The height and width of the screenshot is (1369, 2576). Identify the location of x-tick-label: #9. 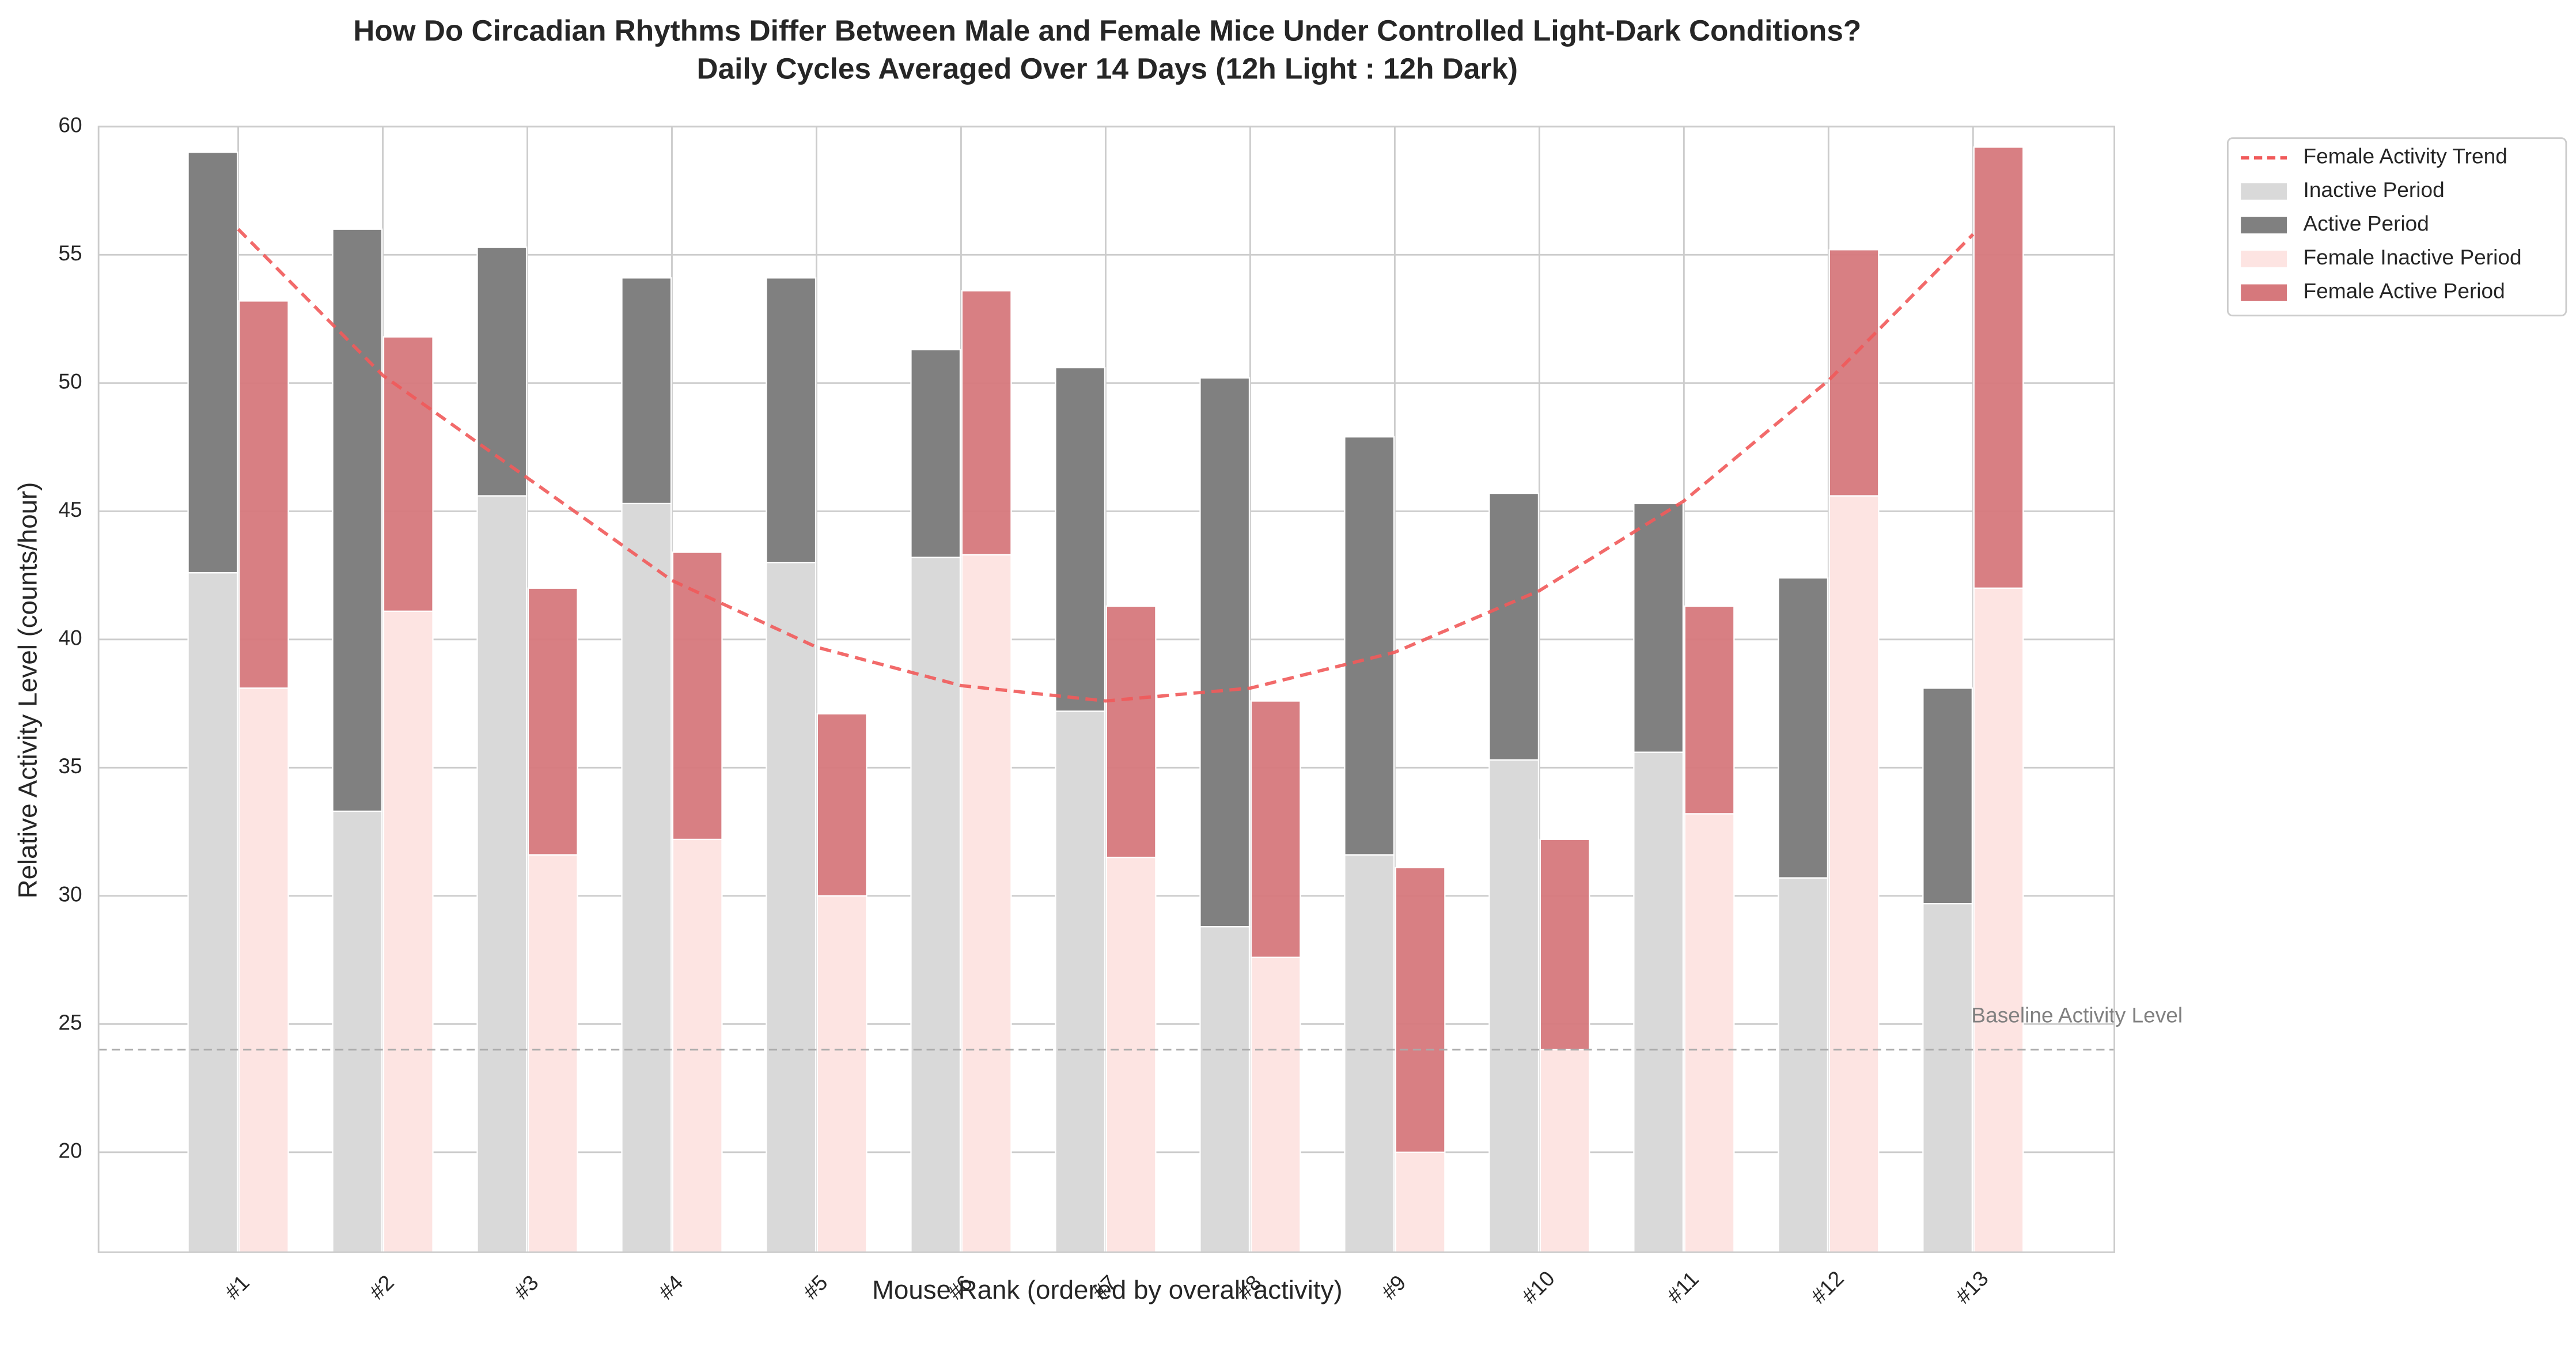
(1394, 1287).